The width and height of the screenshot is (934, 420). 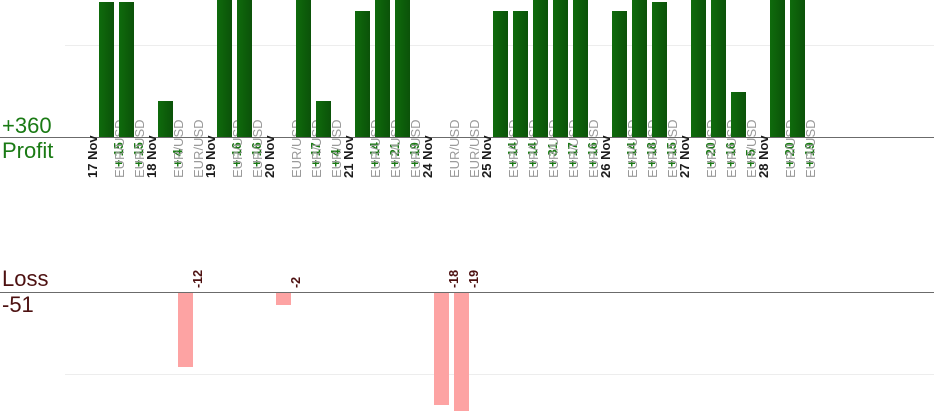 I want to click on axis-date-label: 25 Nov, so click(x=486, y=156).